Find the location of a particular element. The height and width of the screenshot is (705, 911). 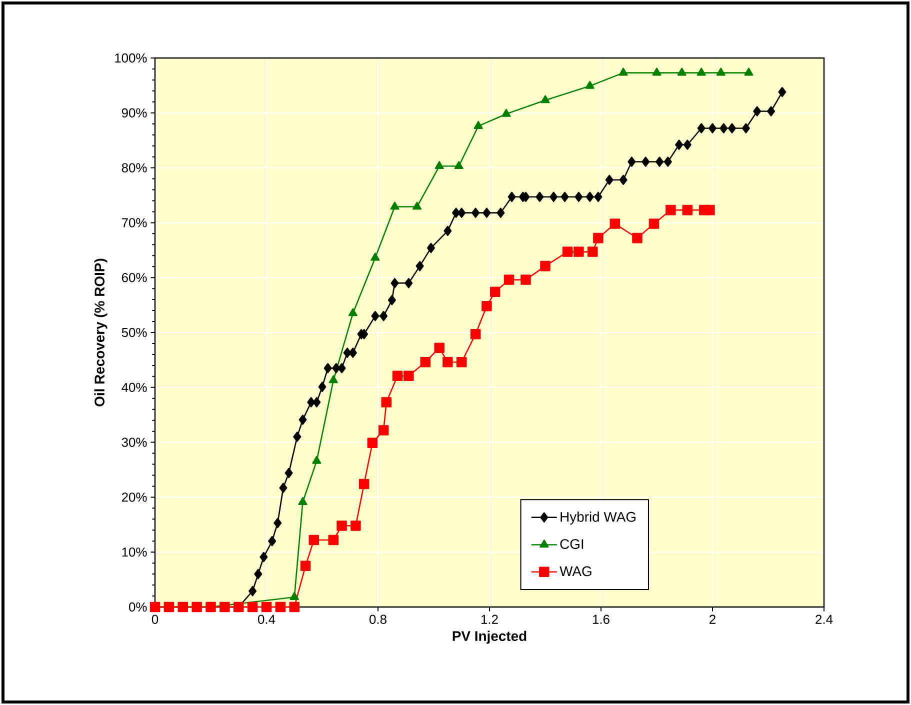

x-tick-label: 0.8 is located at coordinates (378, 619).